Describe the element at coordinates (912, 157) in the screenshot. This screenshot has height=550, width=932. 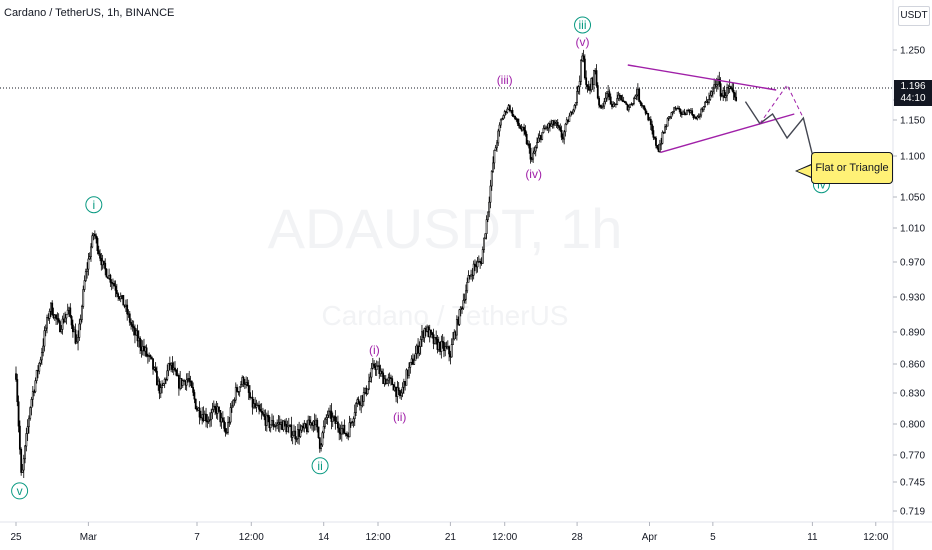
I see `price-tick-label: 1.100` at that location.